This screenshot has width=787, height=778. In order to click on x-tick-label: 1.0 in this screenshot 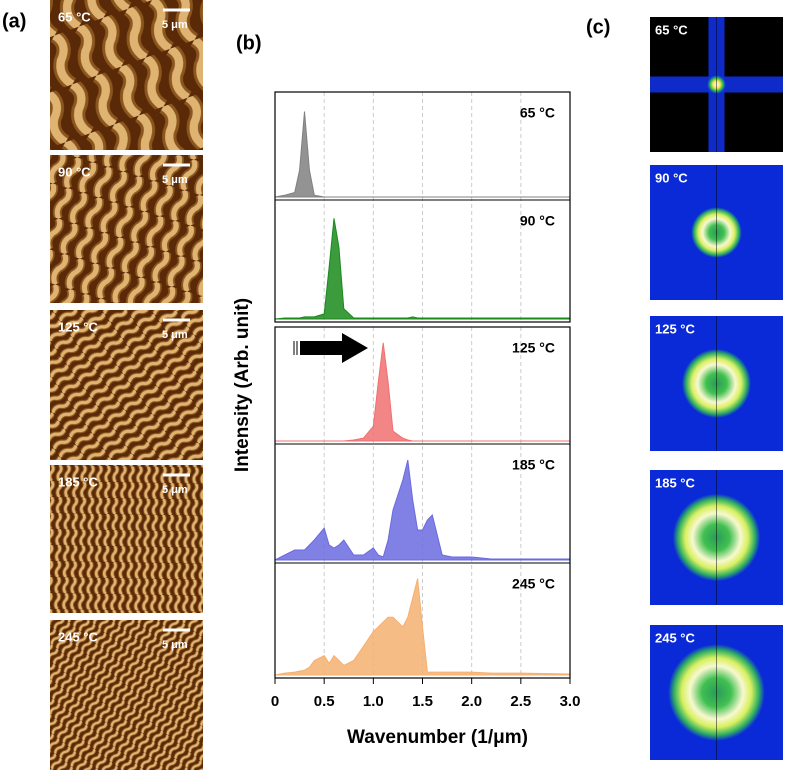, I will do `click(373, 701)`.